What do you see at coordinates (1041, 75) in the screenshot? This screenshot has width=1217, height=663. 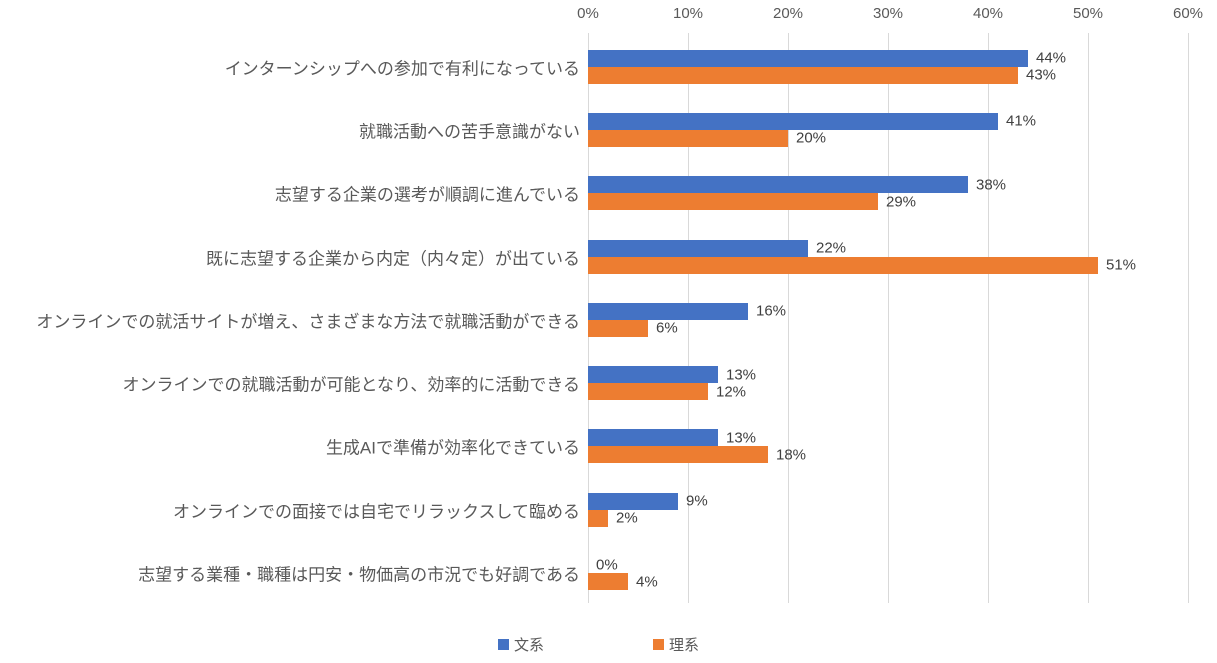 I see `value-label-rikei: 43%` at bounding box center [1041, 75].